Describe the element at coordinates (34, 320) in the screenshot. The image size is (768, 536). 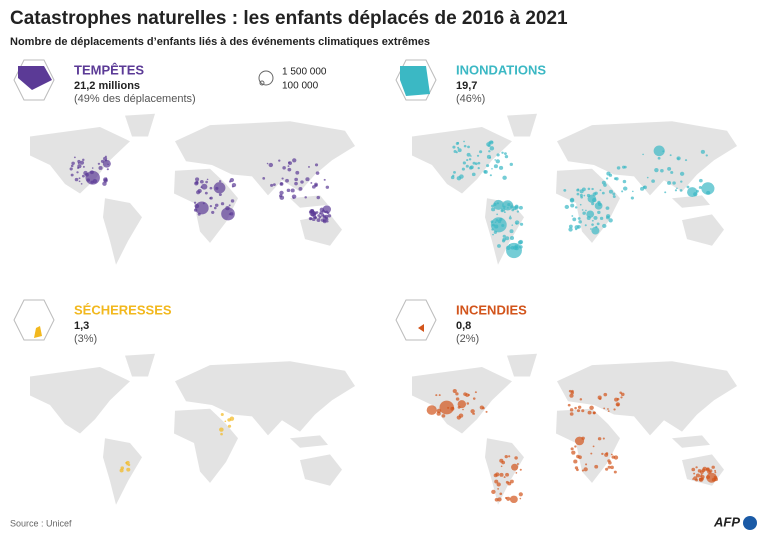
I see `share-hexagon` at that location.